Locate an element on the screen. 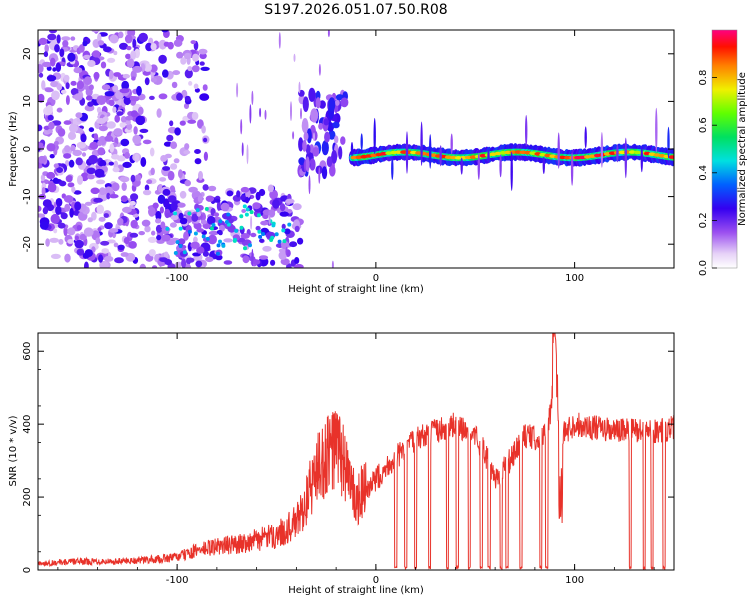  colorbar-tick-label: 0.2 is located at coordinates (703, 220).